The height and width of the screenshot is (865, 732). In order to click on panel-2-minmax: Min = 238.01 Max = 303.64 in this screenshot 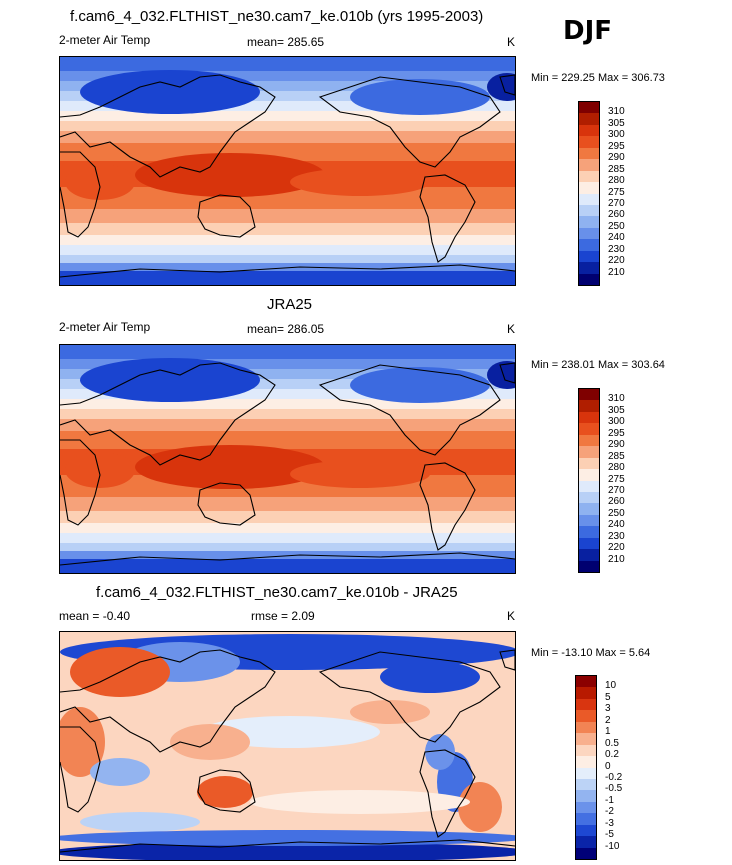, I will do `click(598, 365)`.